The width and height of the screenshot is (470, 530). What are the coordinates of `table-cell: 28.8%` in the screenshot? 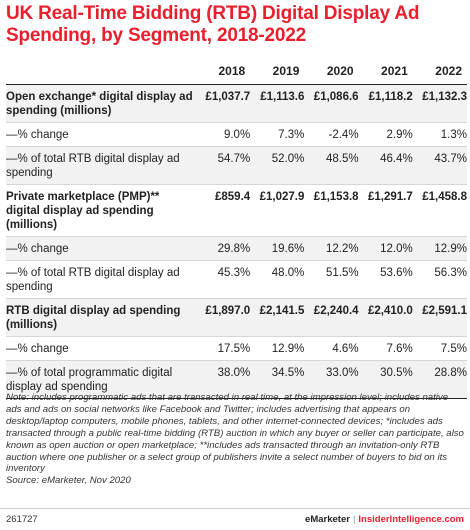 It's located at (439, 379).